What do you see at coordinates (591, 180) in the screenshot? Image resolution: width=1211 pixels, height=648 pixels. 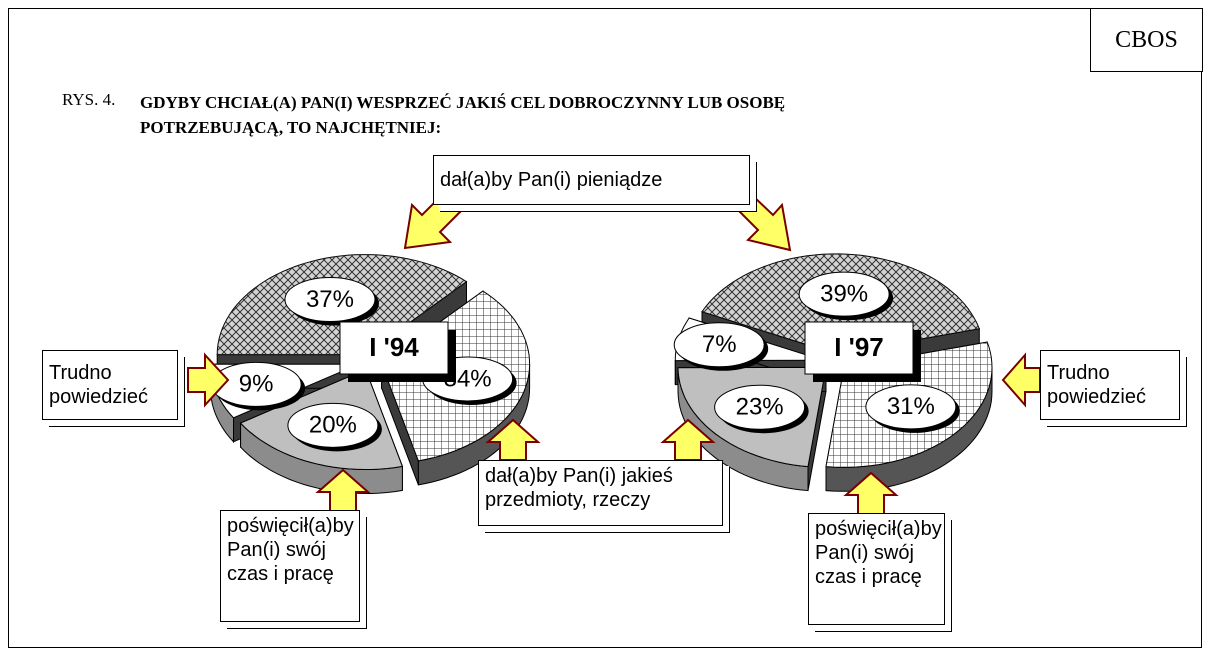 I see `legend-callout: dał(a)by Pan(i) pieniądze` at bounding box center [591, 180].